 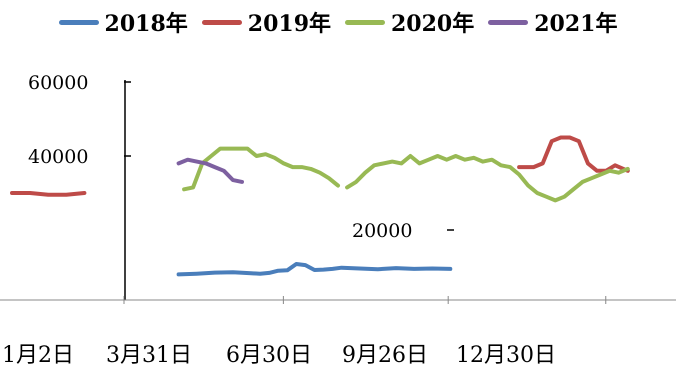 I want to click on x-tick-label: 12月30日, so click(x=506, y=355).